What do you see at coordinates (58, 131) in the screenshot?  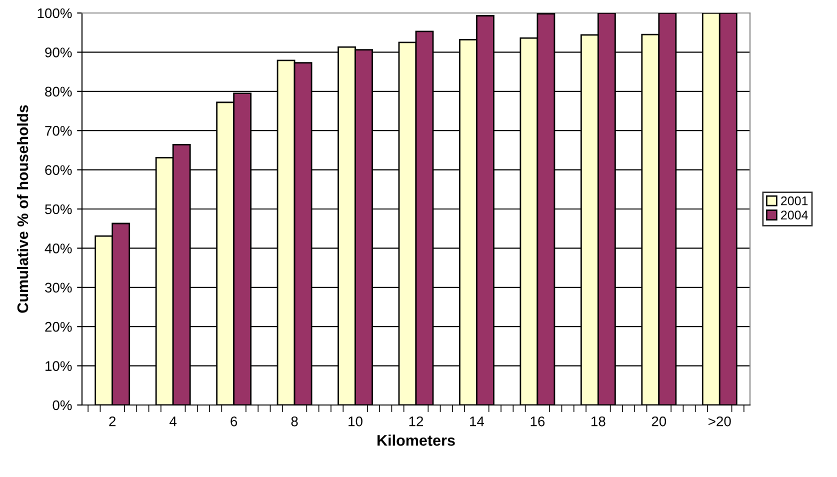 I see `y-tick-label: 70%` at bounding box center [58, 131].